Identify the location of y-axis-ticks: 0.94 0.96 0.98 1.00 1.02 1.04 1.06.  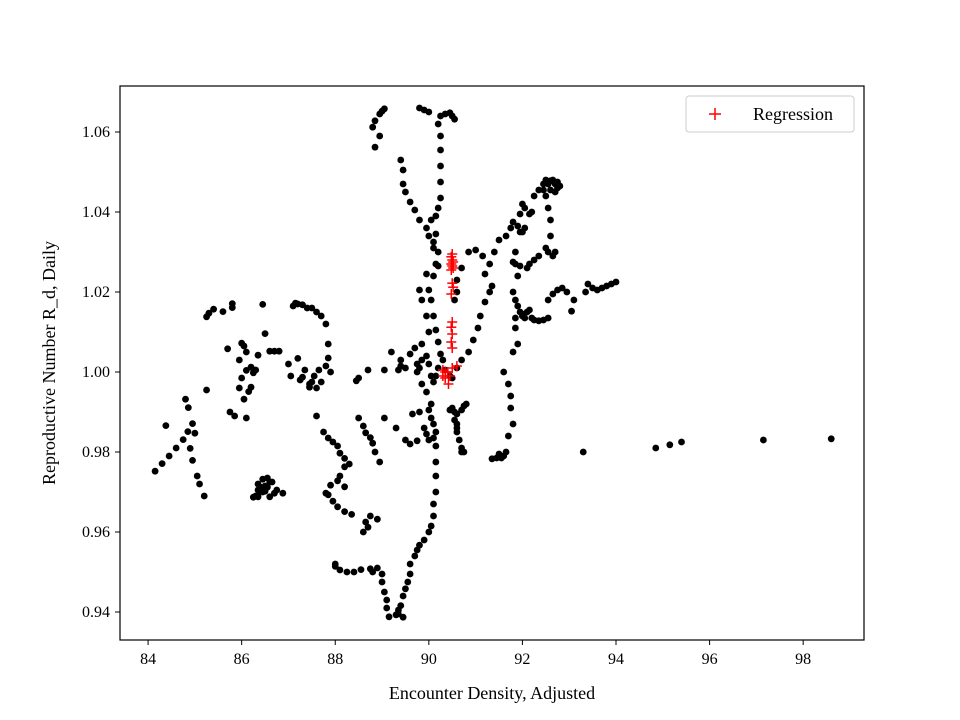
(101, 372).